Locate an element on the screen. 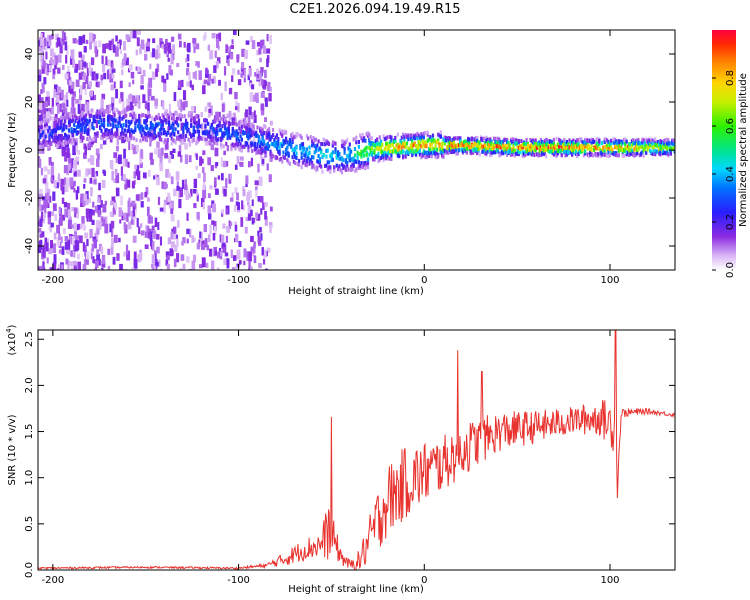 The image size is (750, 600). spectrogram-y-label: Frequency (Hz) is located at coordinates (12, 150).